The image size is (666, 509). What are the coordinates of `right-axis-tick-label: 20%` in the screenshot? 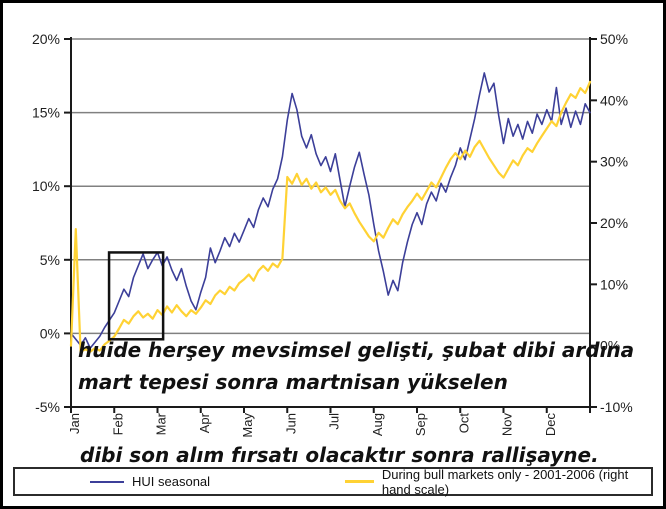 It's located at (614, 223).